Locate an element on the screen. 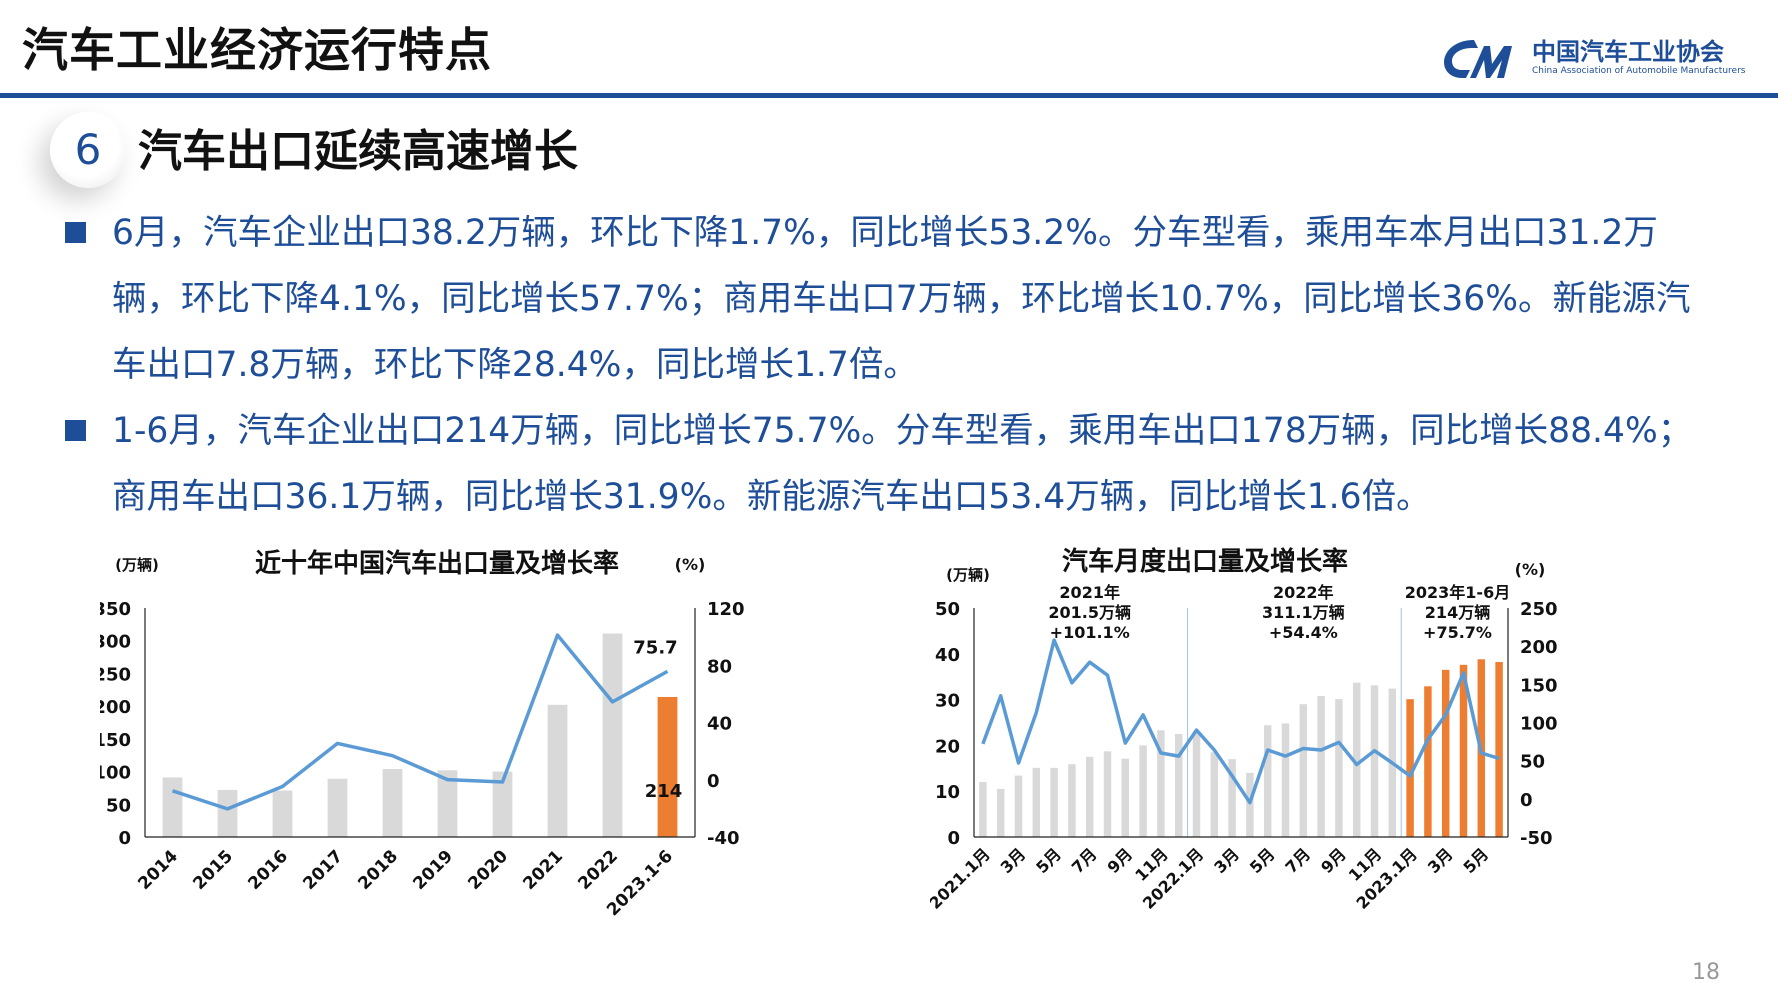 The height and width of the screenshot is (1000, 1778). y2-tick-label: 120 is located at coordinates (726, 609).